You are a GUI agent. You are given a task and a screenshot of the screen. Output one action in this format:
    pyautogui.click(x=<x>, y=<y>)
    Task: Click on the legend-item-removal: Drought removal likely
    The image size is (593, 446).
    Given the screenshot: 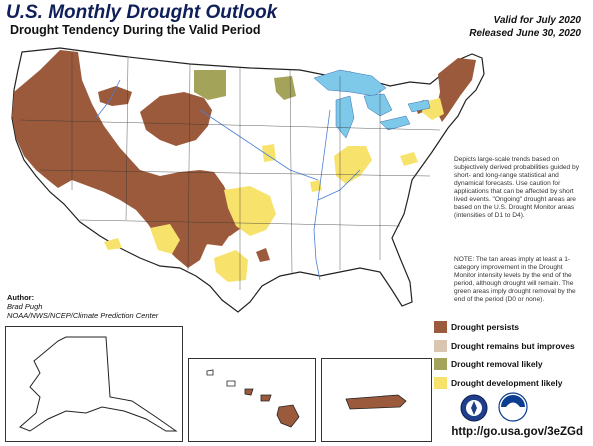 What is the action you would take?
    pyautogui.click(x=488, y=363)
    